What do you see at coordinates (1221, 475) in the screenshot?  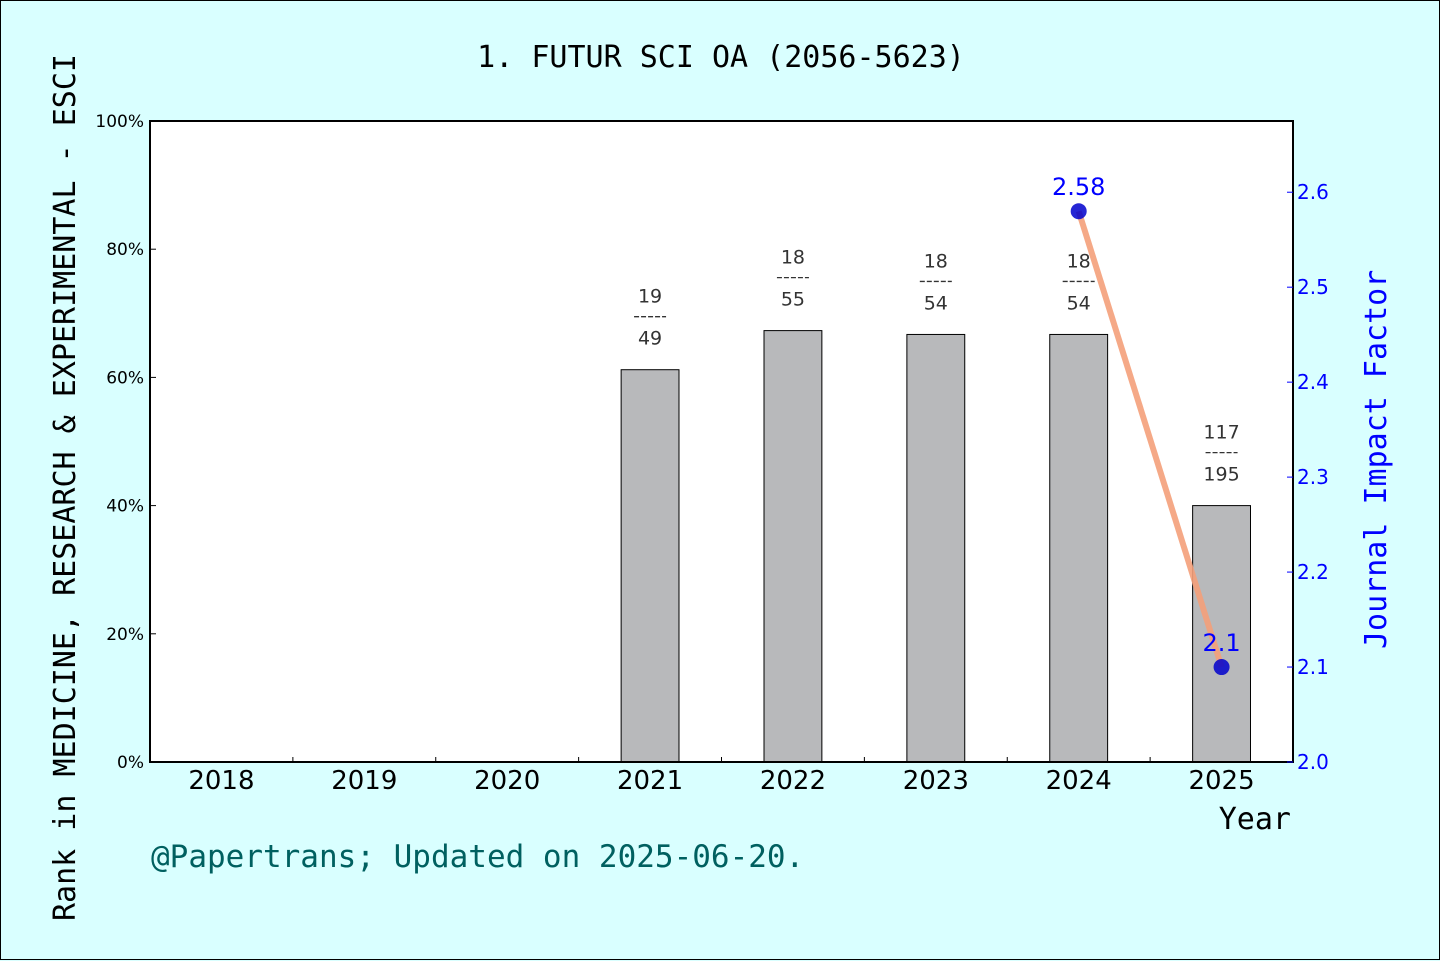 I see `bar-total-label: 195` at bounding box center [1221, 475].